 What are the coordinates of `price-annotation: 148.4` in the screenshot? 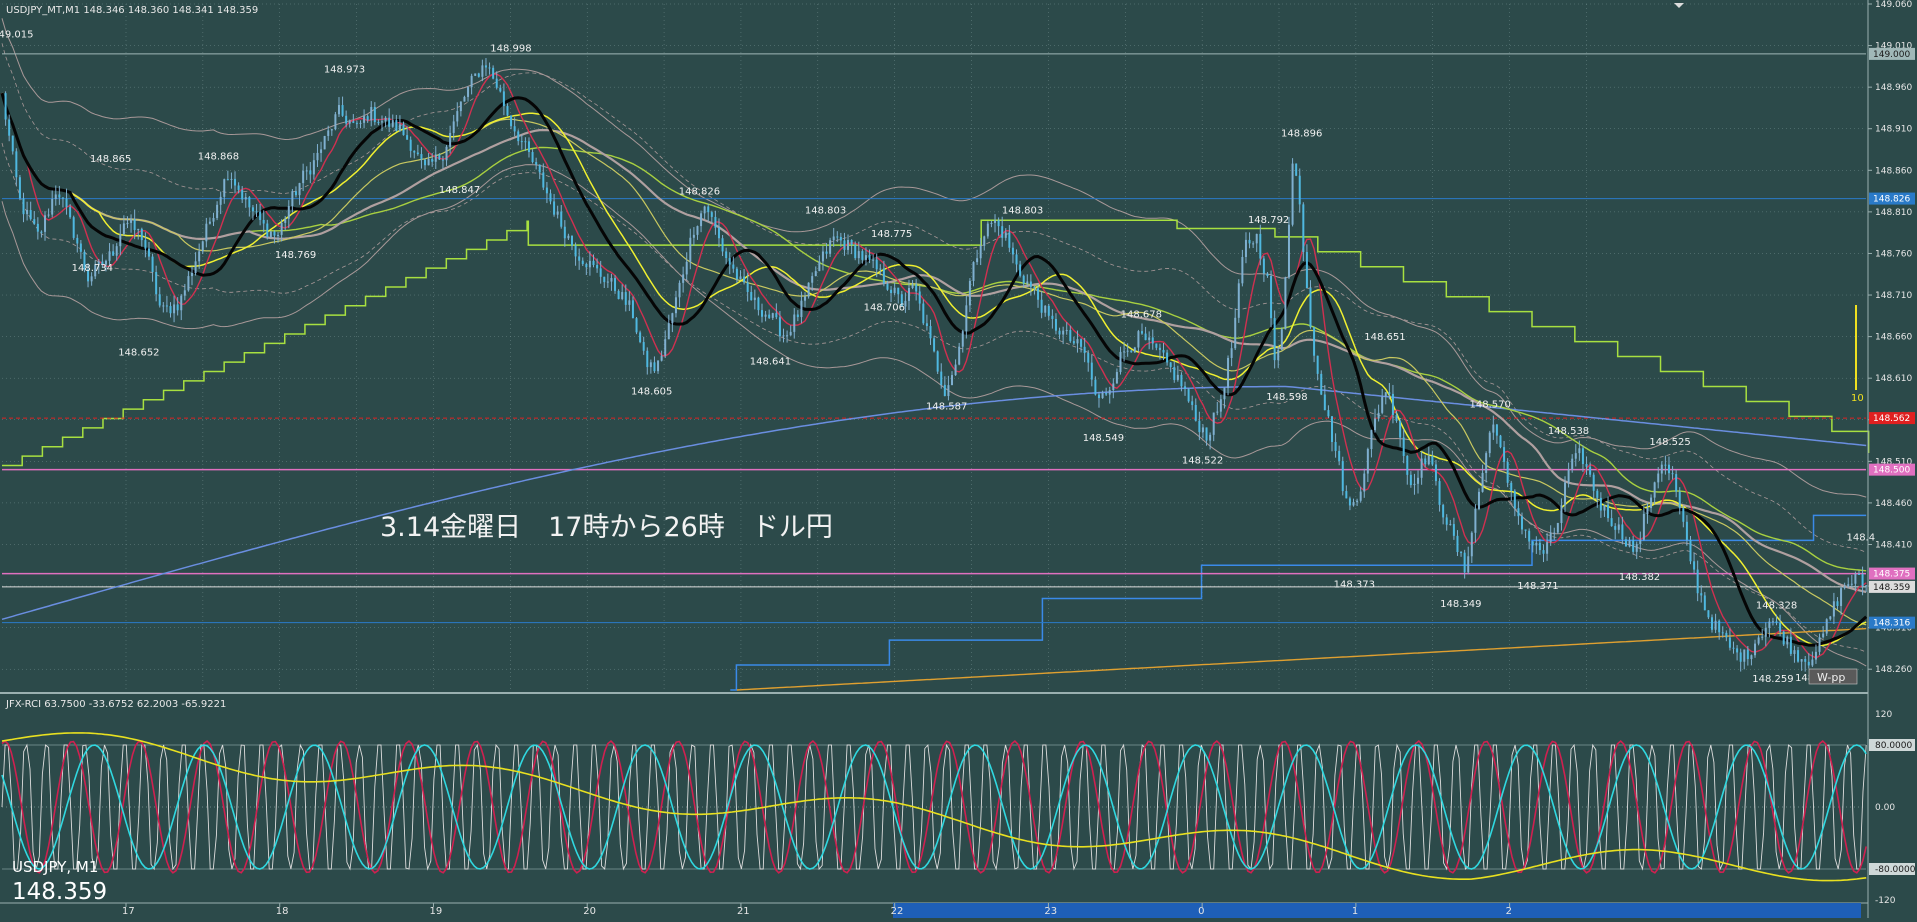 It's located at (1860, 537).